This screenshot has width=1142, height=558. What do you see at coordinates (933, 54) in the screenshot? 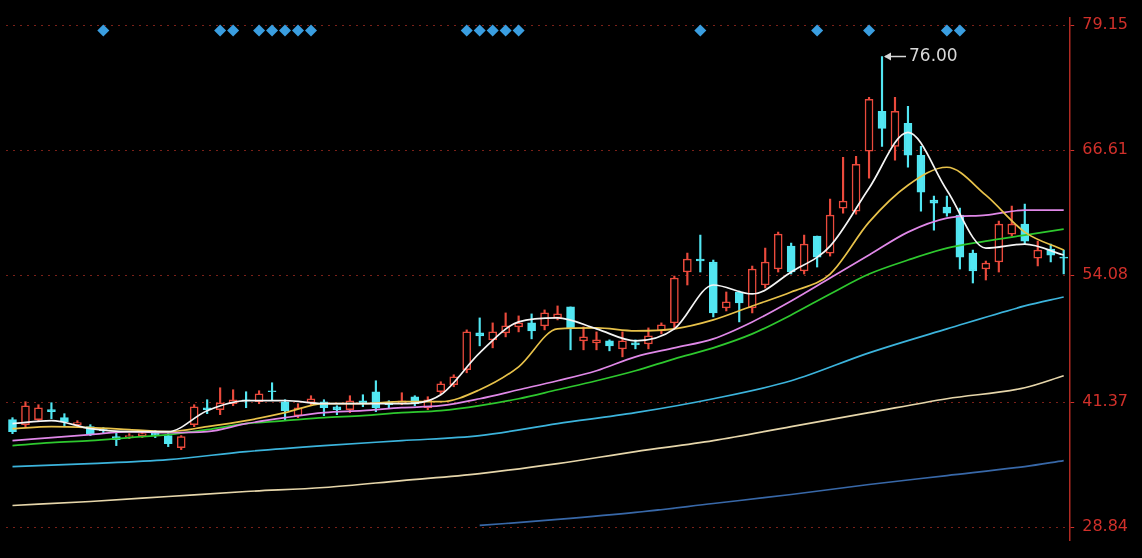
I see `annotation: 76.00` at bounding box center [933, 54].